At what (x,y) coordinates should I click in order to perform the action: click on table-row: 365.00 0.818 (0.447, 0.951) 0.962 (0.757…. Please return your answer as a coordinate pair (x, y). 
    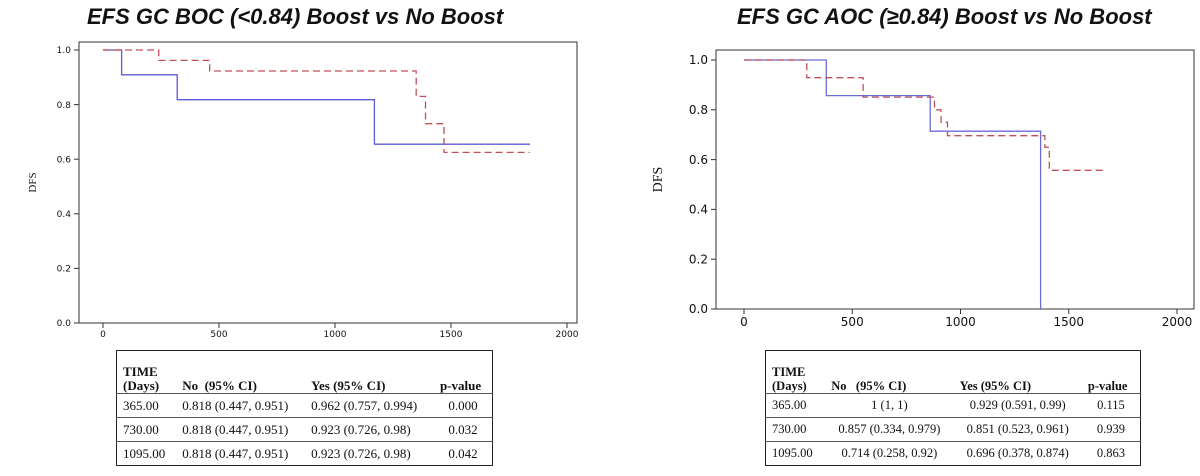
    Looking at the image, I should click on (304, 405).